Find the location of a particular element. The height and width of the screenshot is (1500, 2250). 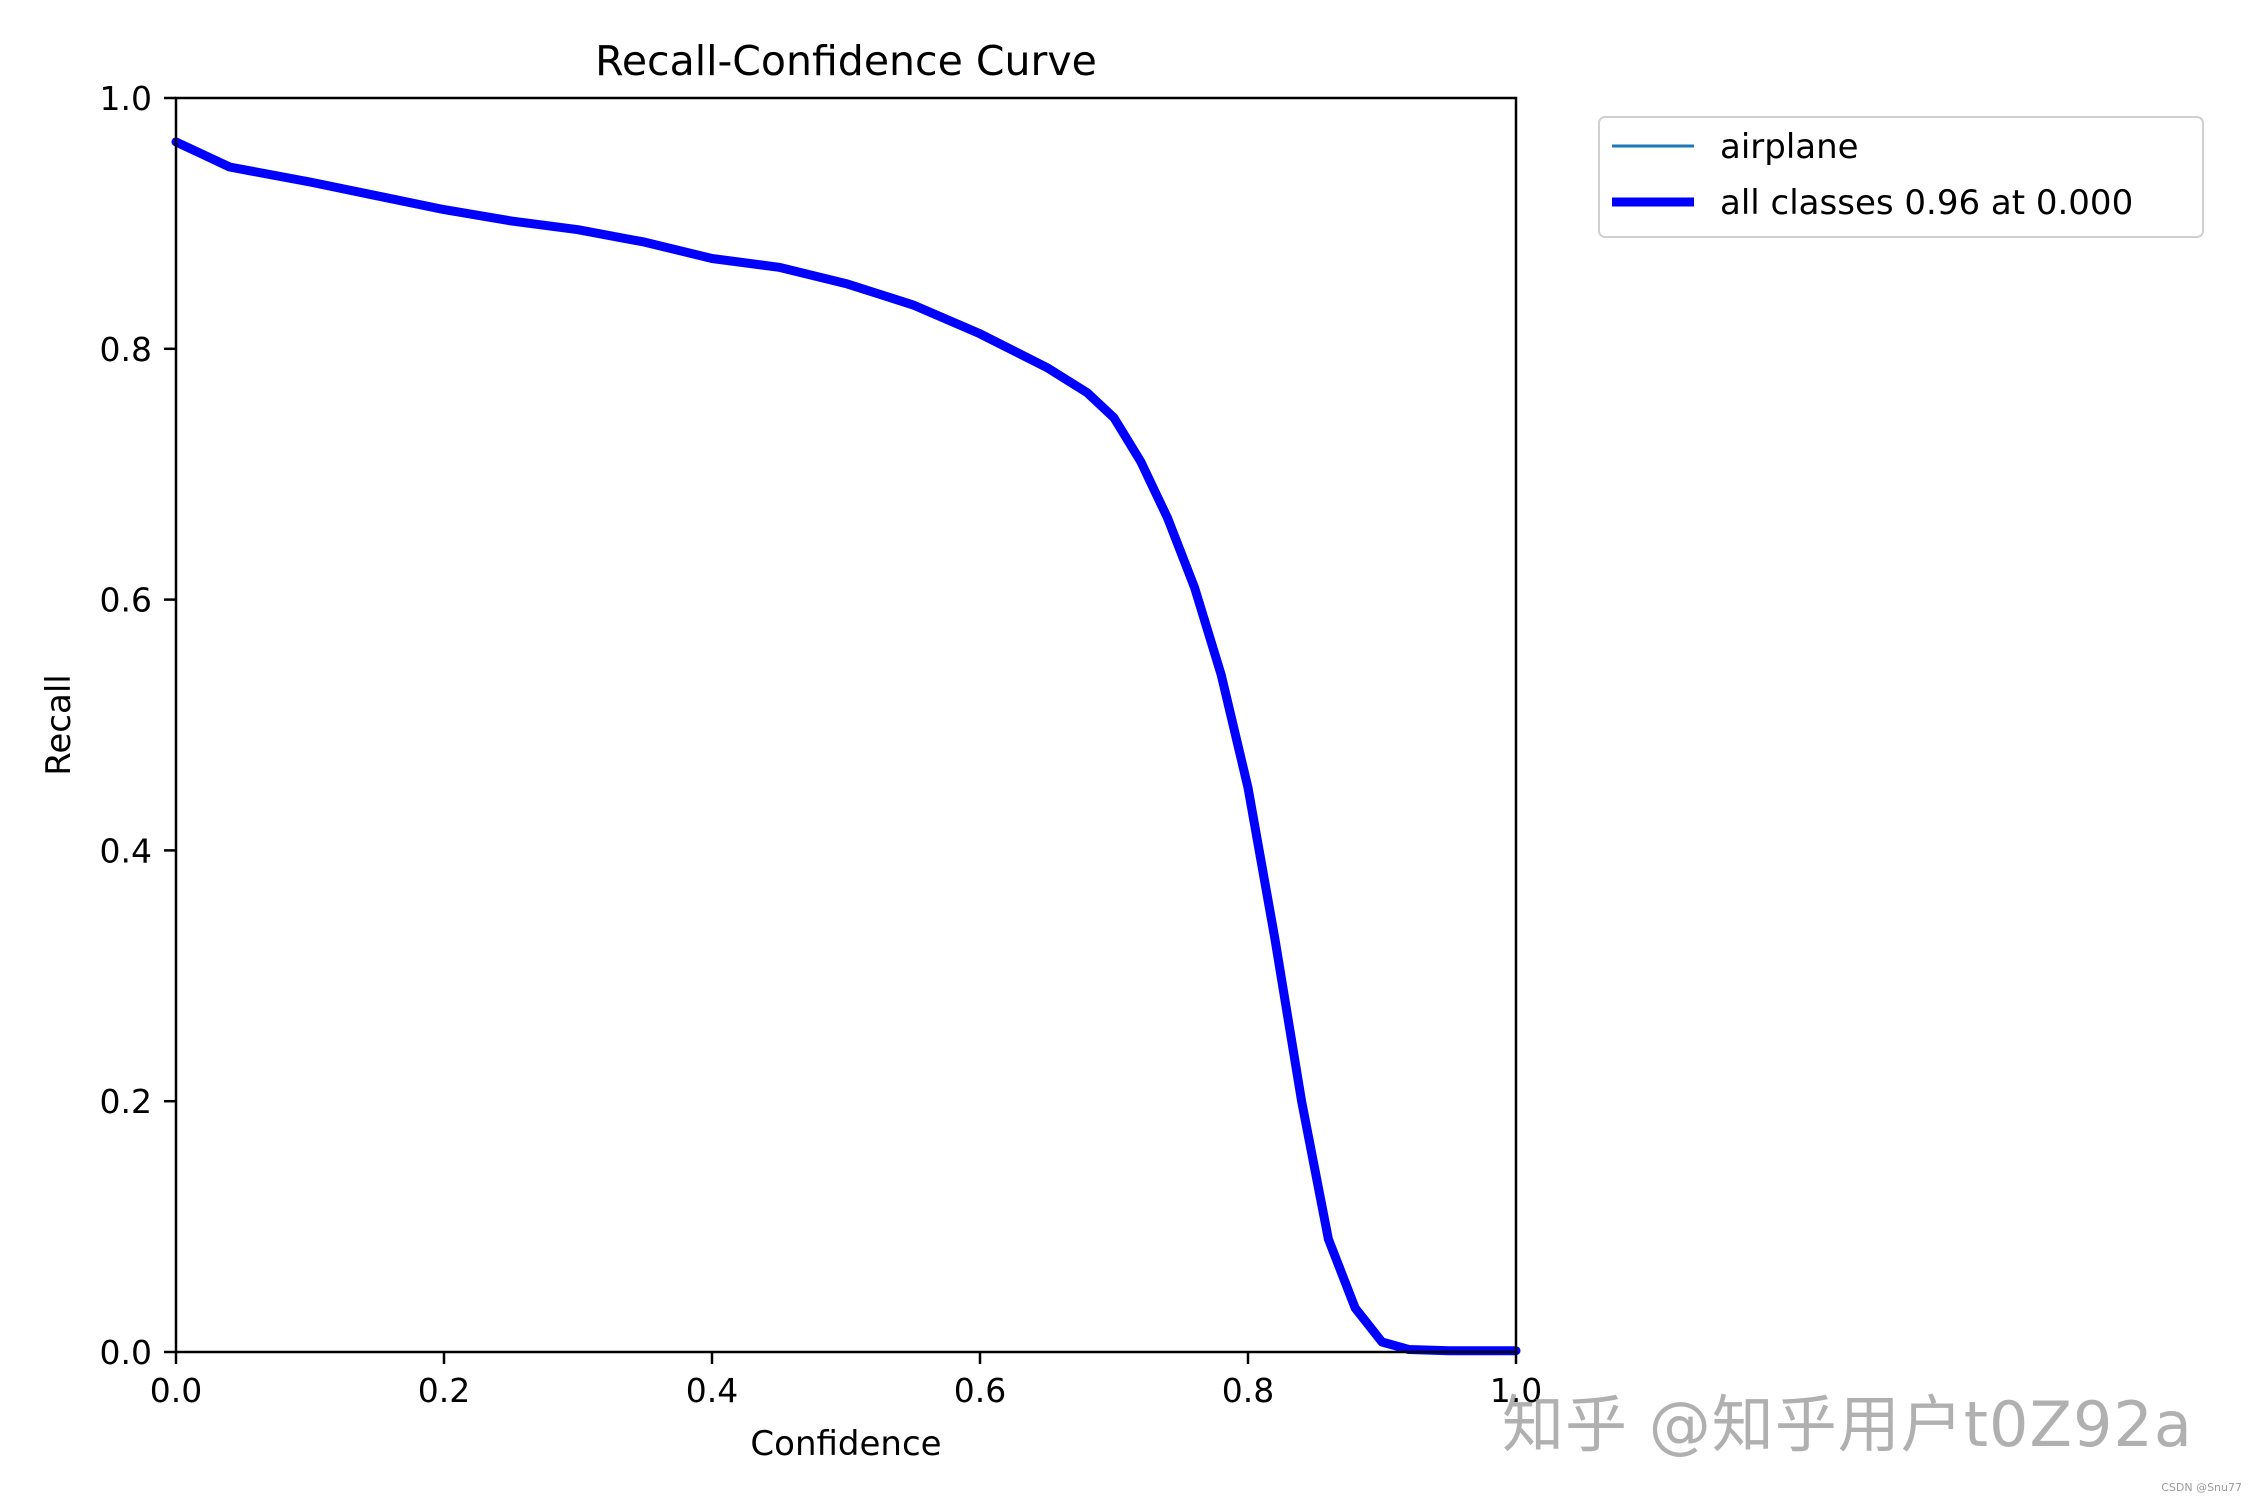

x-tick-label: 0.0 is located at coordinates (176, 1390).